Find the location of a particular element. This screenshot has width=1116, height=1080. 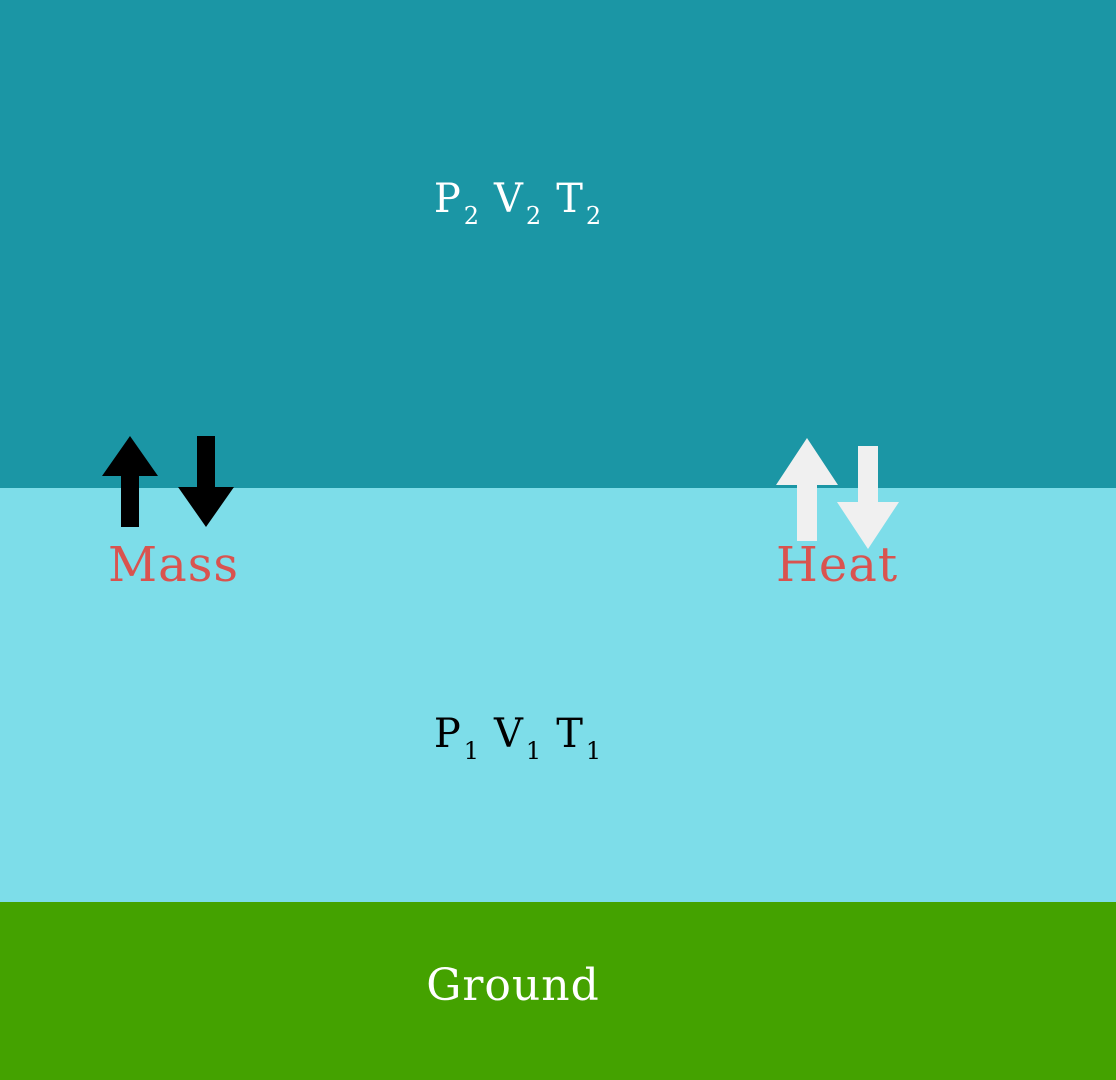

lower-temperature: T is located at coordinates (570, 734).